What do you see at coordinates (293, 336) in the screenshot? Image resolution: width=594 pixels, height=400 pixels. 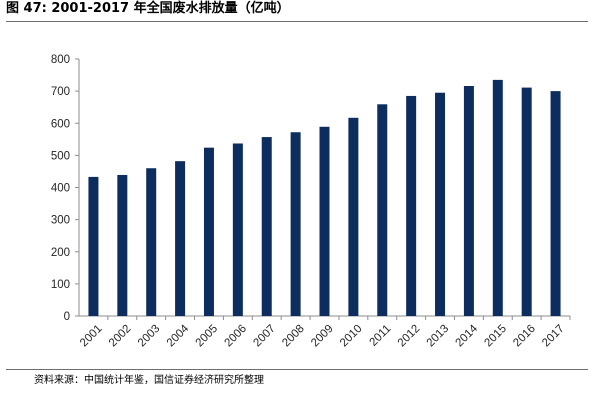 I see `x-tick-label: 2008` at bounding box center [293, 336].